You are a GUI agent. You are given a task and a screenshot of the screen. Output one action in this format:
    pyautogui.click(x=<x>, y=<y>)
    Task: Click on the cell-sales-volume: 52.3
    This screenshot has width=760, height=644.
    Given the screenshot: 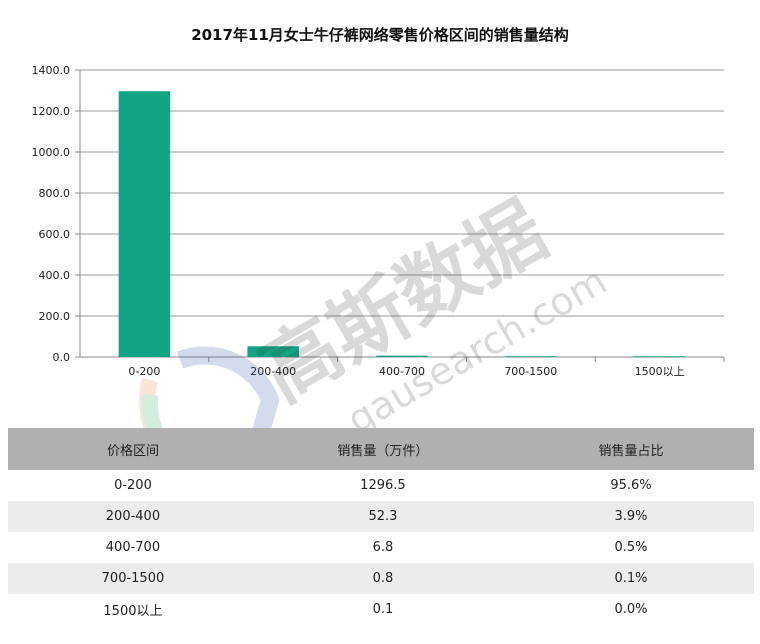 What is the action you would take?
    pyautogui.click(x=382, y=516)
    